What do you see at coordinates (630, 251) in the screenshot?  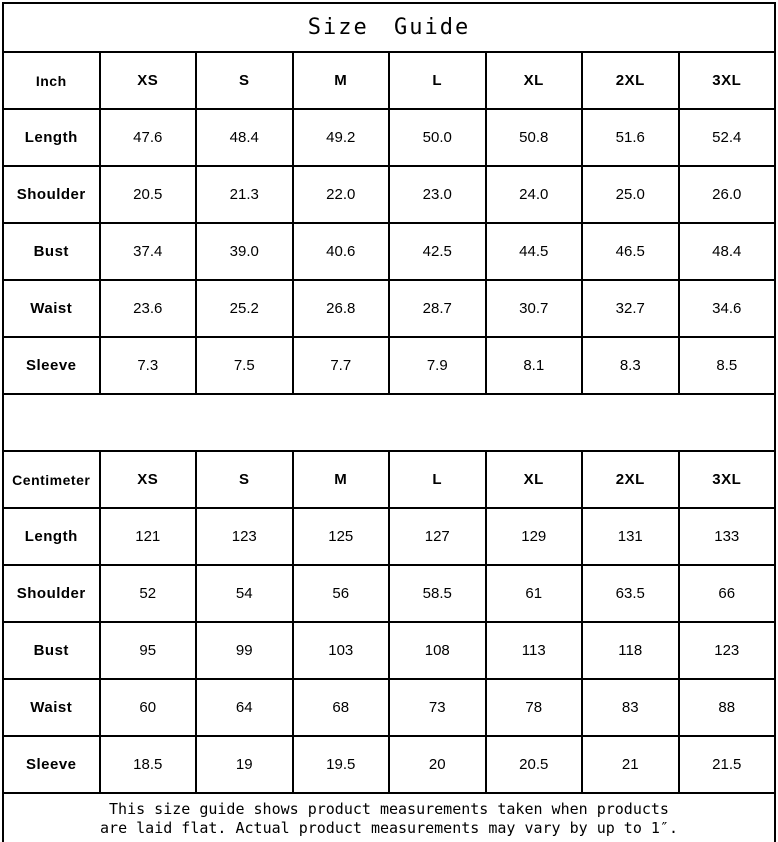 I see `measurement-value: 46.5` at bounding box center [630, 251].